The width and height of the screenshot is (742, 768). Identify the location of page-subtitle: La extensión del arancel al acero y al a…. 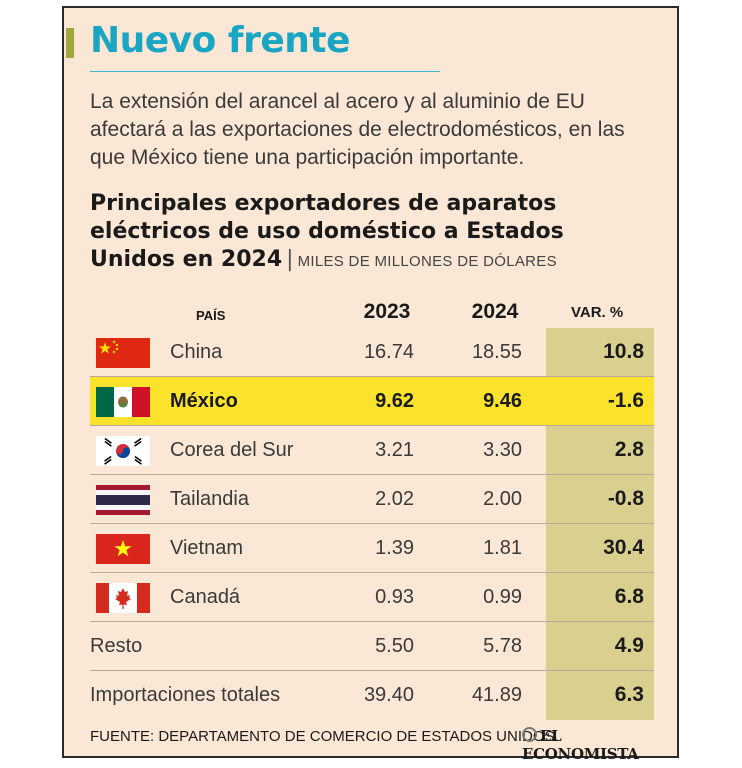
(357, 129).